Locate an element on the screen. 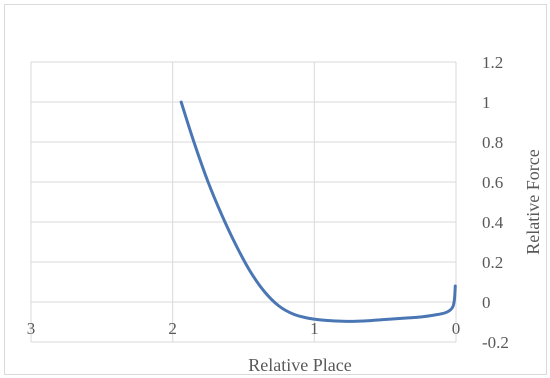 Image resolution: width=550 pixels, height=378 pixels. x-tick-label: 1 is located at coordinates (314, 328).